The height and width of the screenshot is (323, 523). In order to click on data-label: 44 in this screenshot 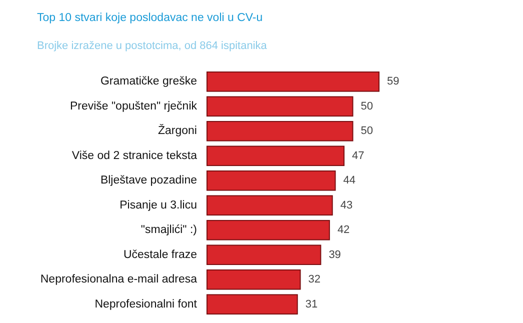, I will do `click(349, 180)`.